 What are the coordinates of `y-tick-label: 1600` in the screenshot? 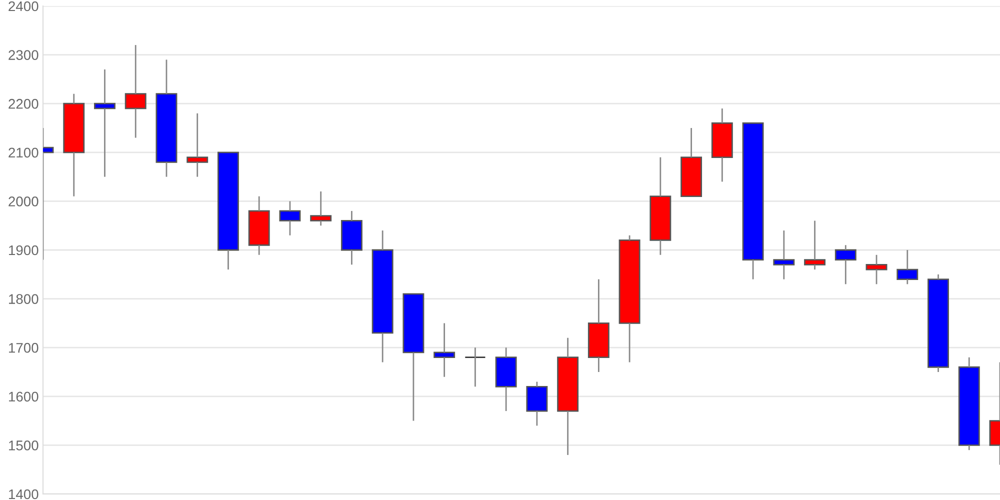 It's located at (23, 397).